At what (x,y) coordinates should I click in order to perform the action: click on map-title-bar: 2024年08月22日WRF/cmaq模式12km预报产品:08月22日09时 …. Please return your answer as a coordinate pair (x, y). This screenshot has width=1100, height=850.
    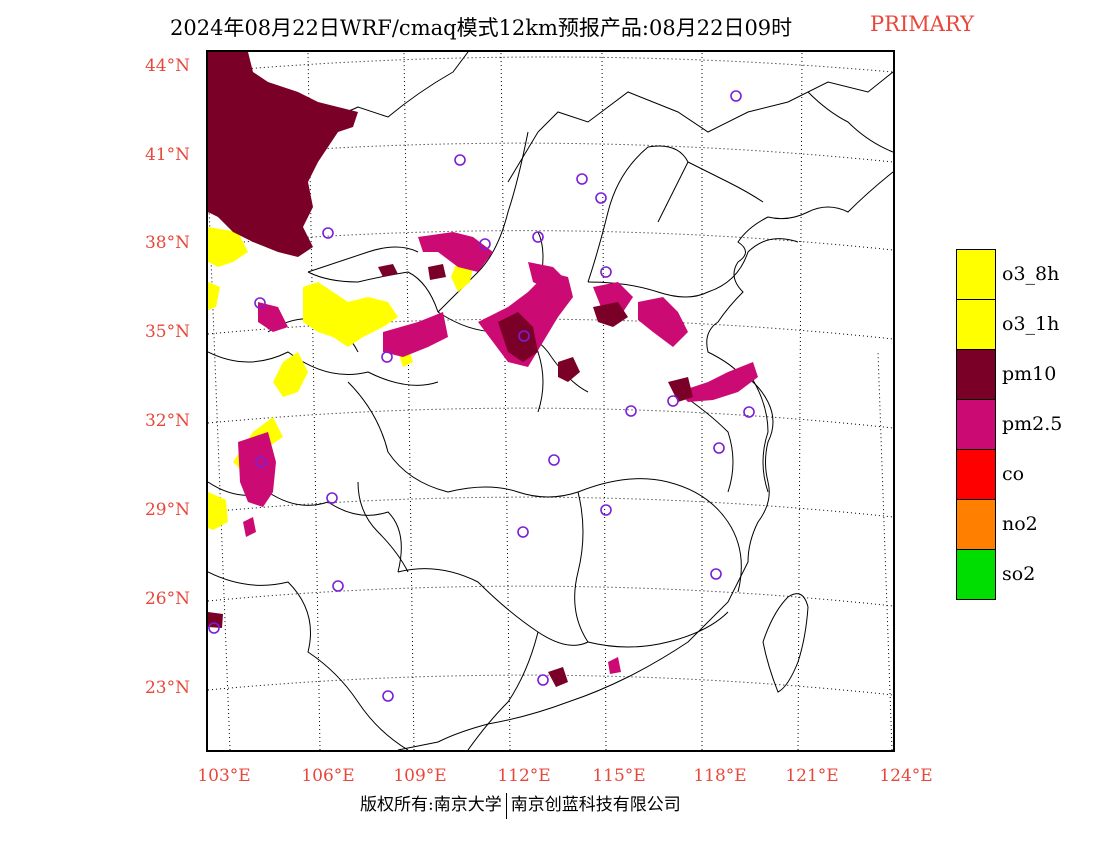
    Looking at the image, I should click on (550, 27).